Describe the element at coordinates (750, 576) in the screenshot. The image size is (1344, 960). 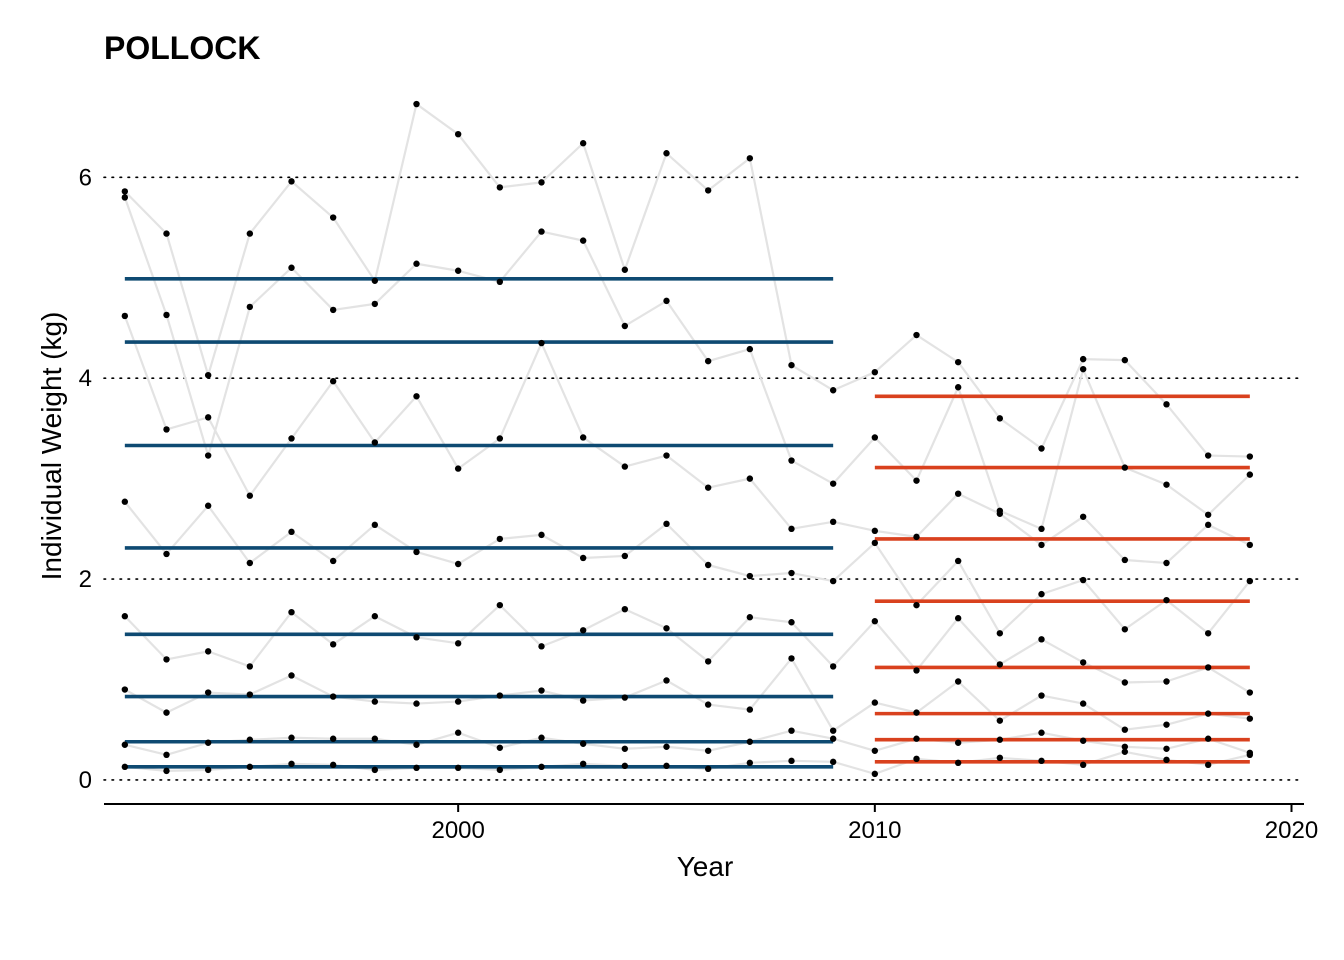
I see `data-point-s5-2007` at that location.